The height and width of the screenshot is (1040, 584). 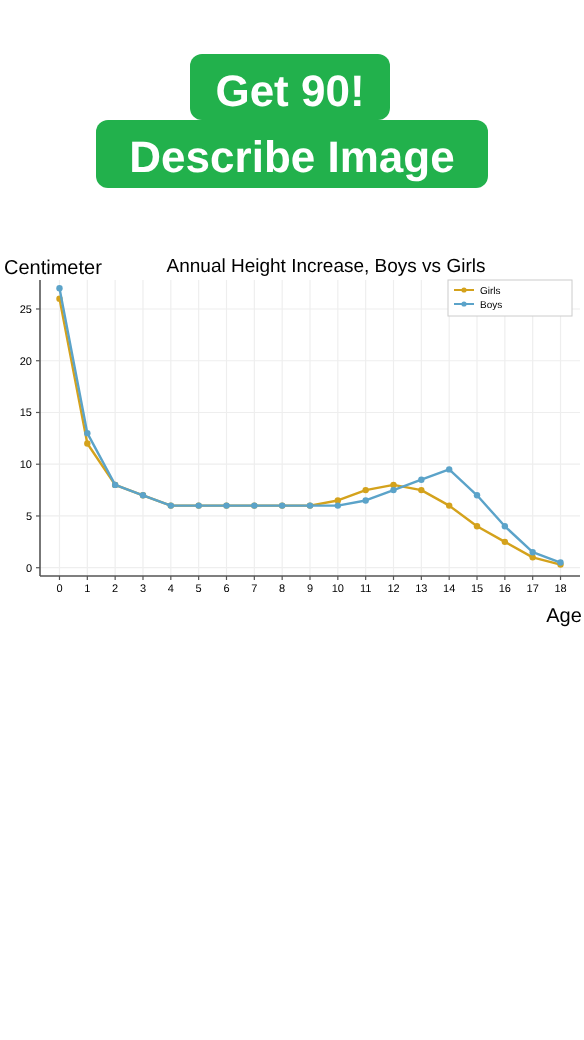 What do you see at coordinates (564, 617) in the screenshot?
I see `x-axis-title: Age` at bounding box center [564, 617].